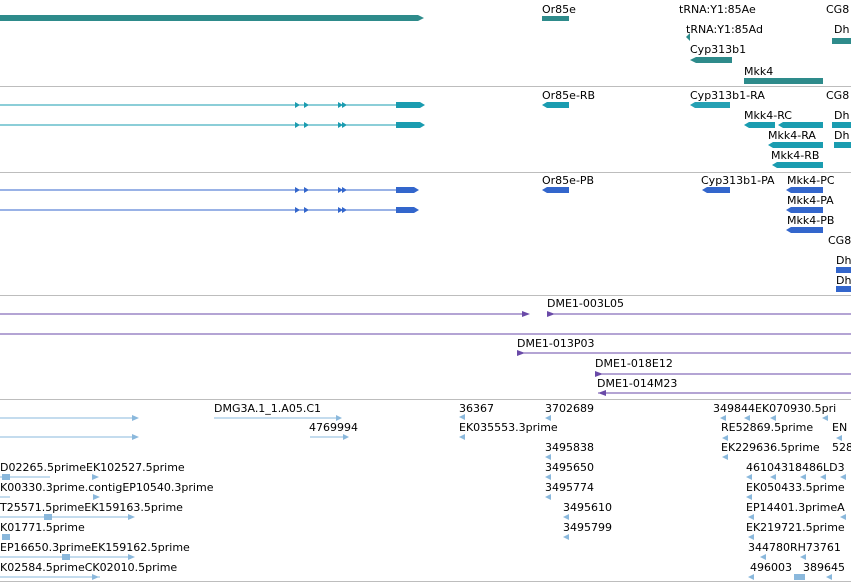 This screenshot has height=583, width=851. What do you see at coordinates (634, 363) in the screenshot?
I see `clone-label: DME1-018E12` at bounding box center [634, 363].